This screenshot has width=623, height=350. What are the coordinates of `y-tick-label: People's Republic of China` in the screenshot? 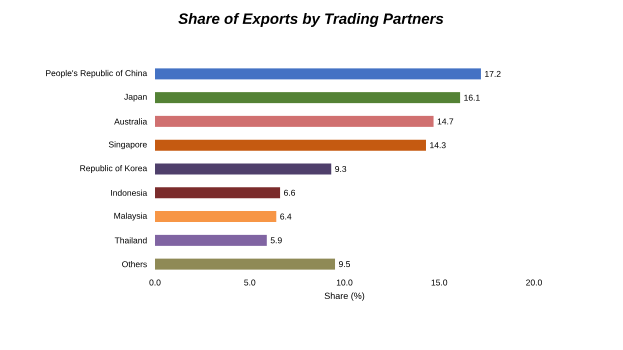 It's located at (97, 74).